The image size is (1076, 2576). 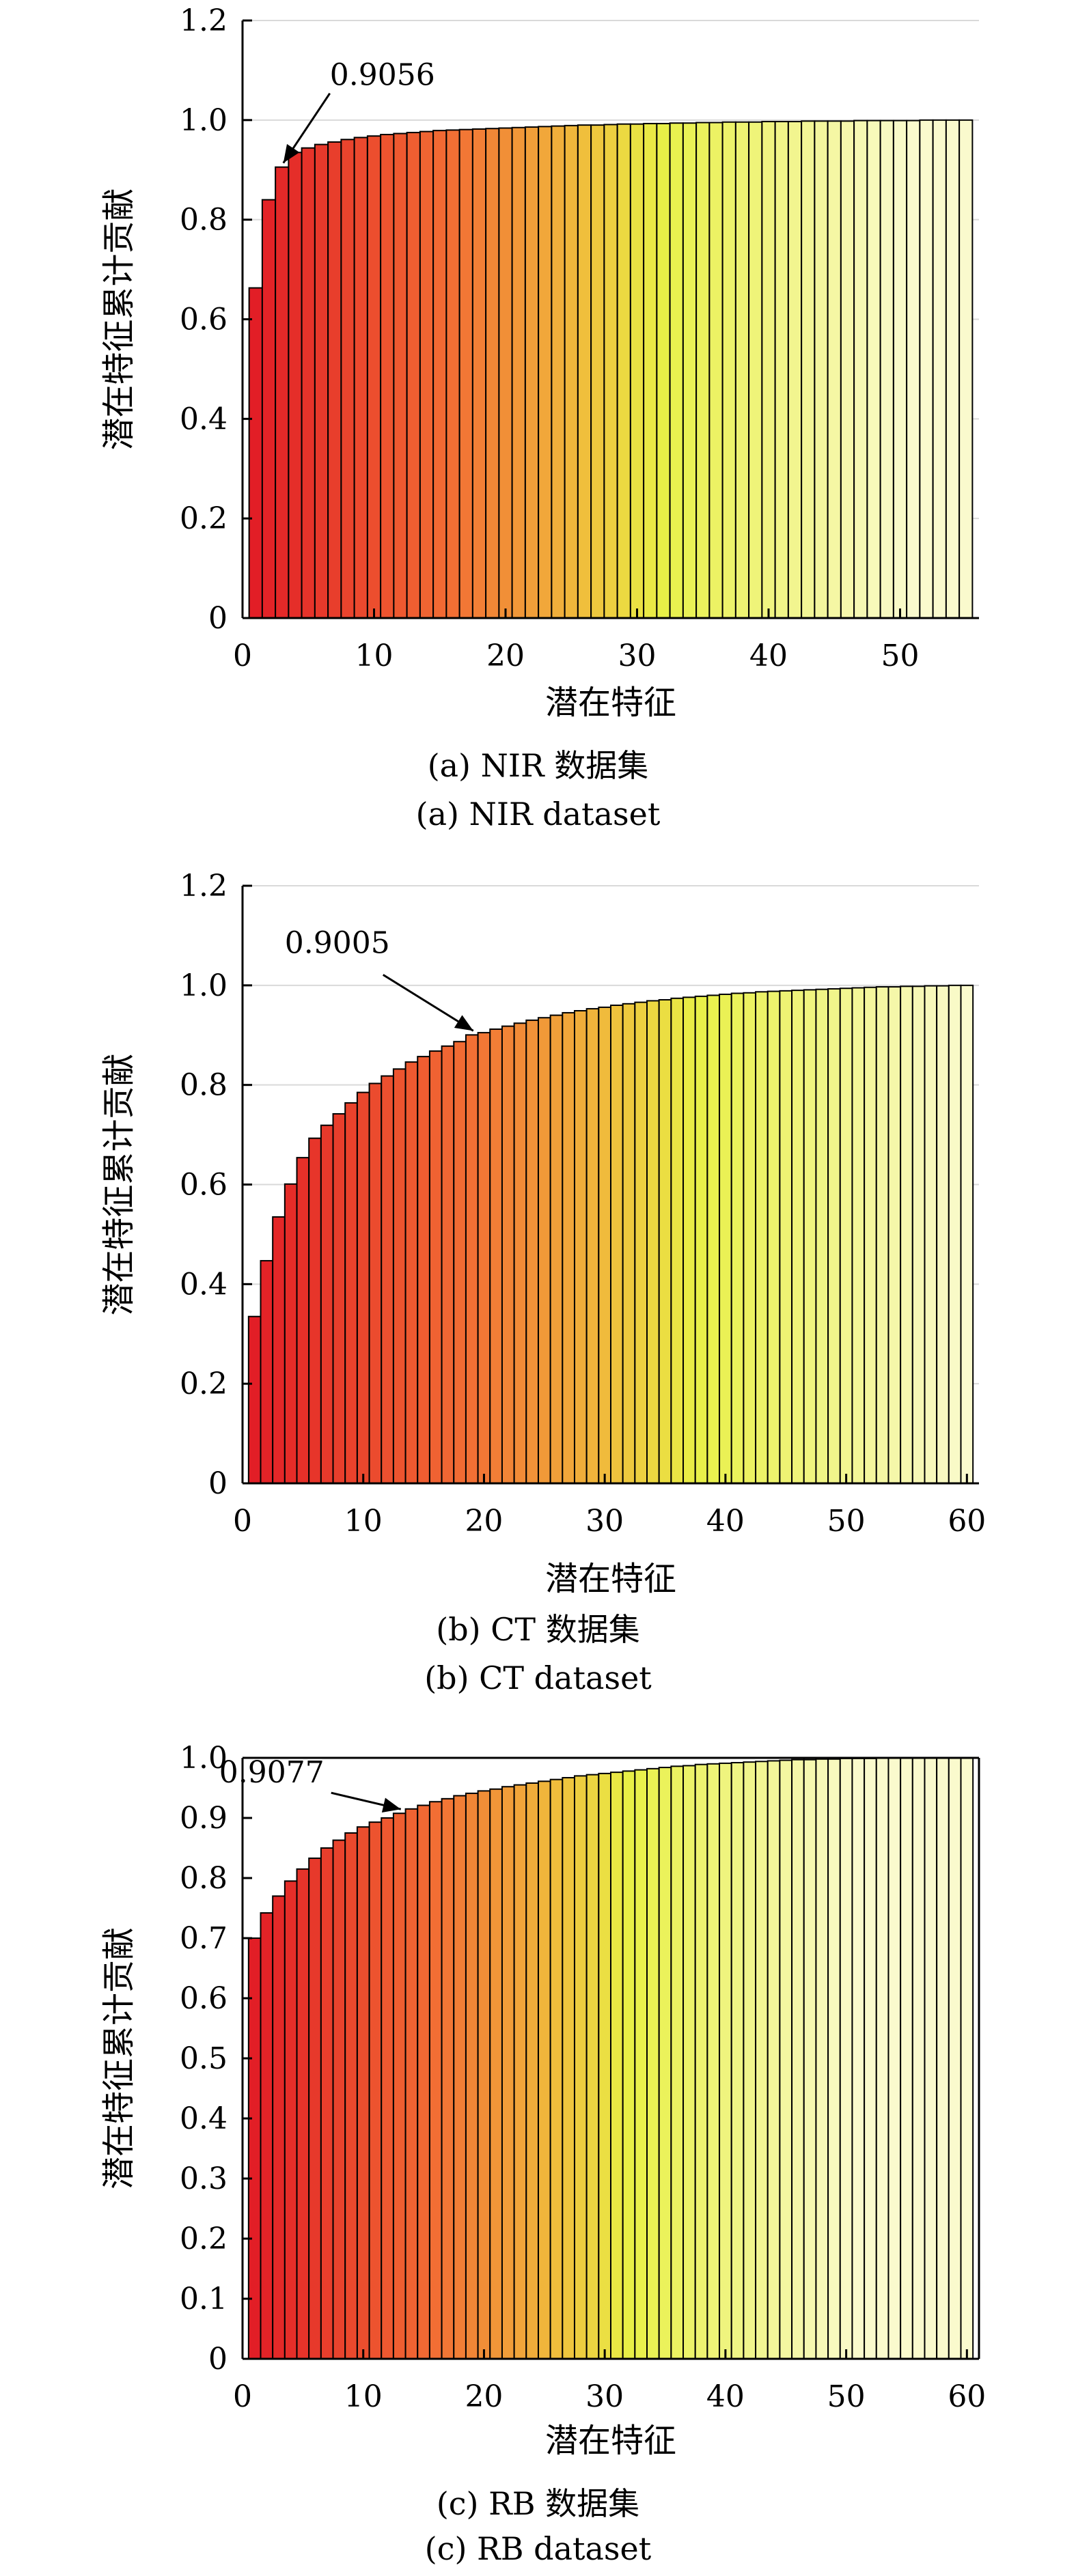 What do you see at coordinates (383, 75) in the screenshot?
I see `nir-annotation-label: 0.9056` at bounding box center [383, 75].